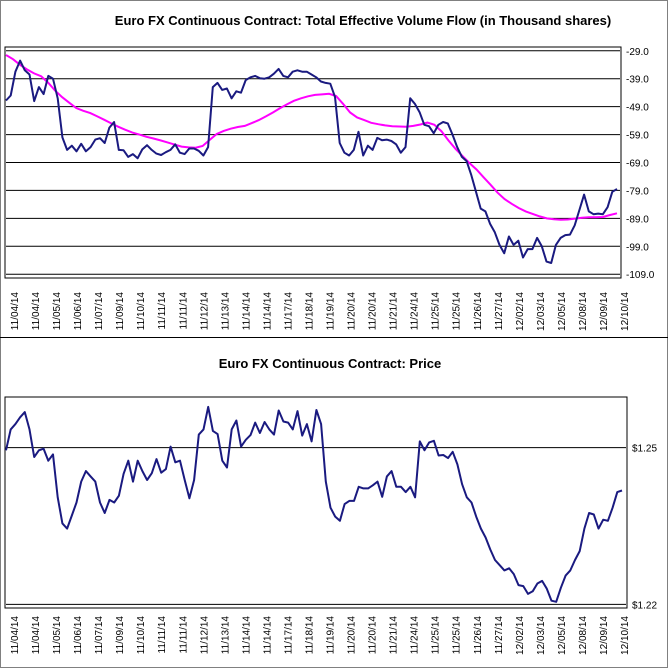 The width and height of the screenshot is (668, 668). What do you see at coordinates (288, 635) in the screenshot?
I see `price-x-tick-label: 11/17/14` at bounding box center [288, 635].